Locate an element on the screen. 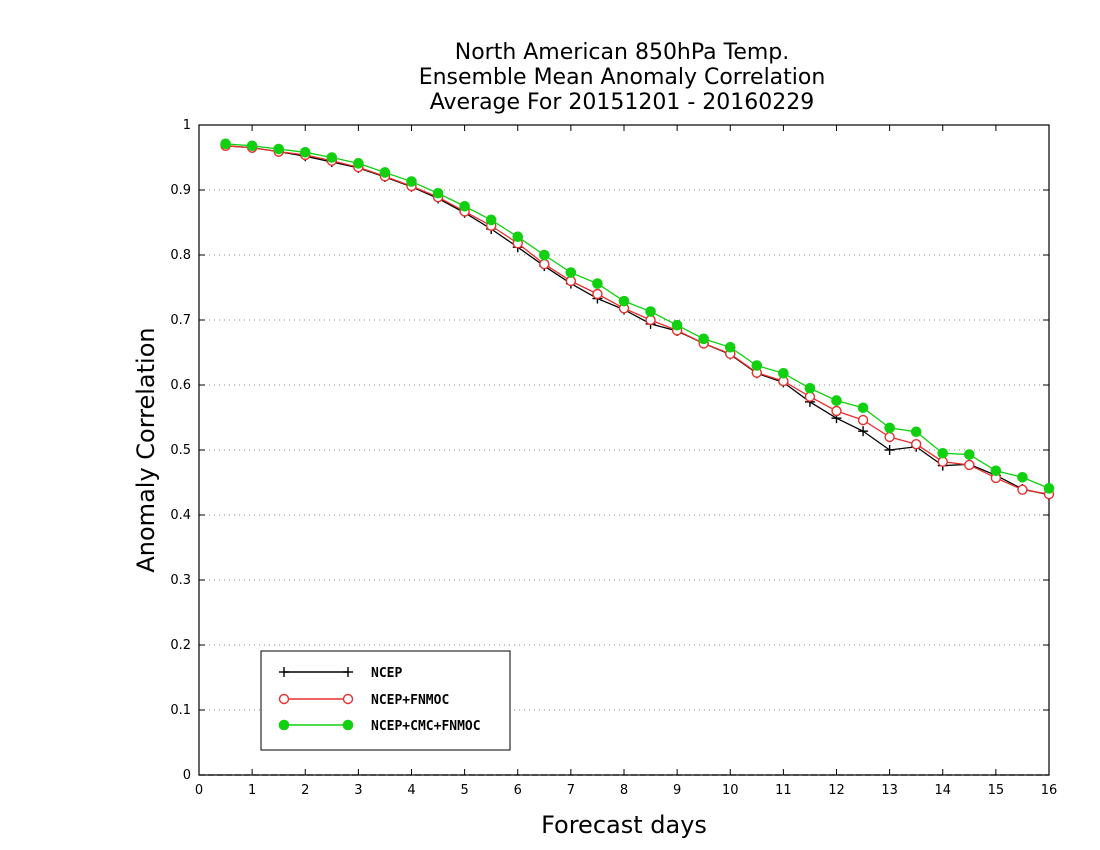  legend-label: NCEP is located at coordinates (386, 673).